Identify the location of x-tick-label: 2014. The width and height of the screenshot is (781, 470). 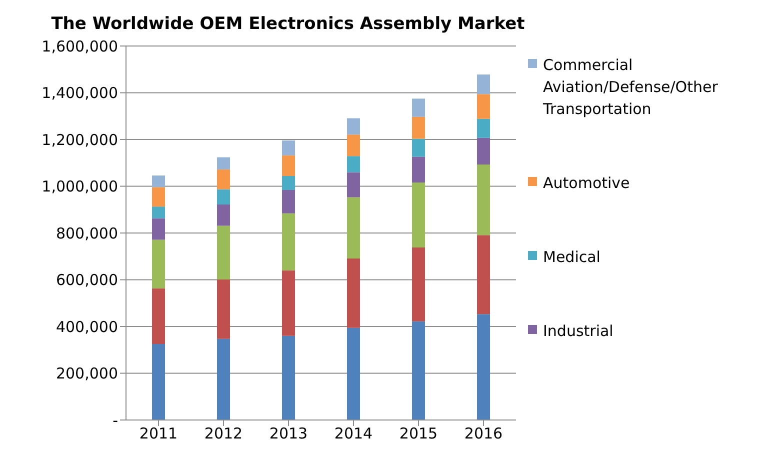
(353, 433).